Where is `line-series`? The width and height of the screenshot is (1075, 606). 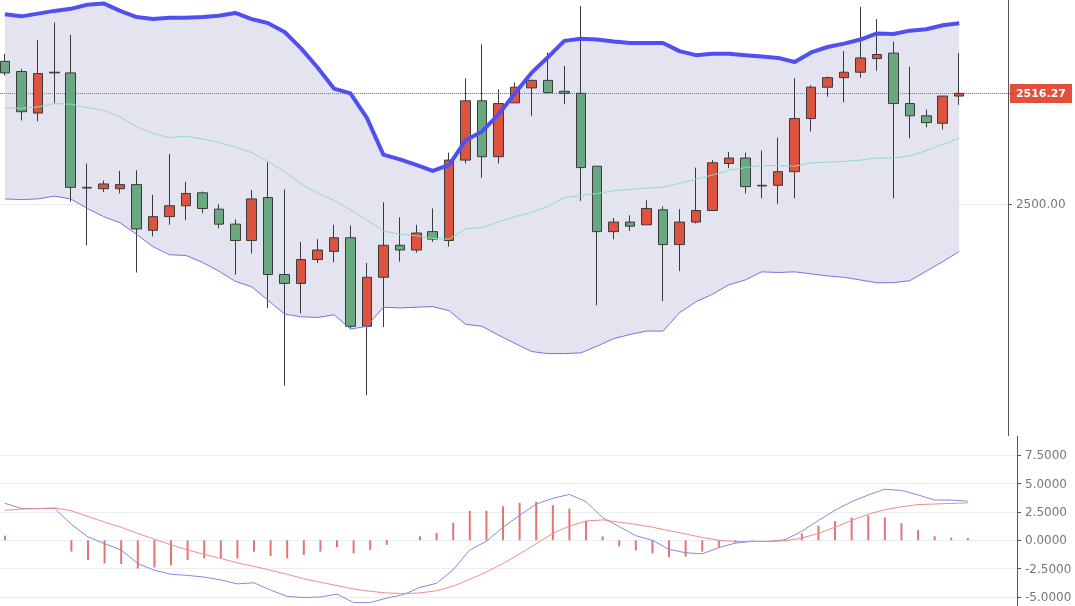
line-series is located at coordinates (486, 548).